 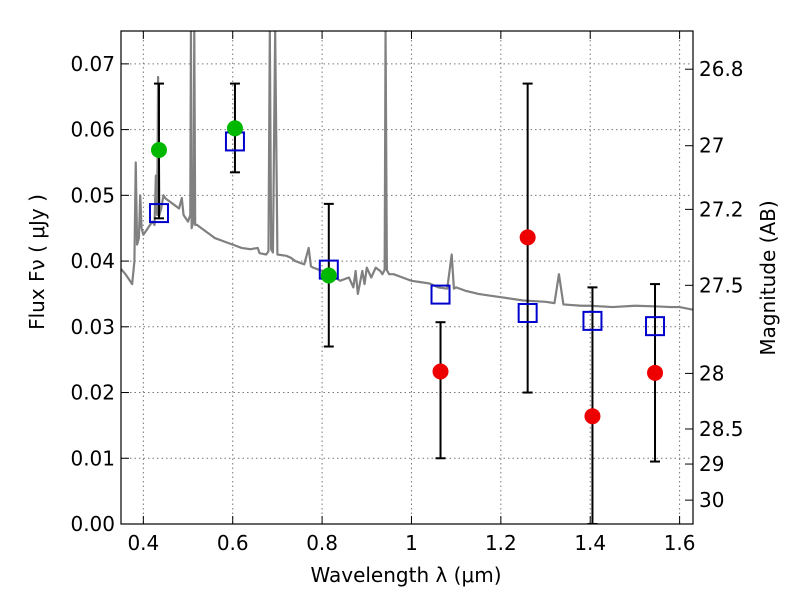 What do you see at coordinates (92, 64) in the screenshot?
I see `y-tick-label: 0.07` at bounding box center [92, 64].